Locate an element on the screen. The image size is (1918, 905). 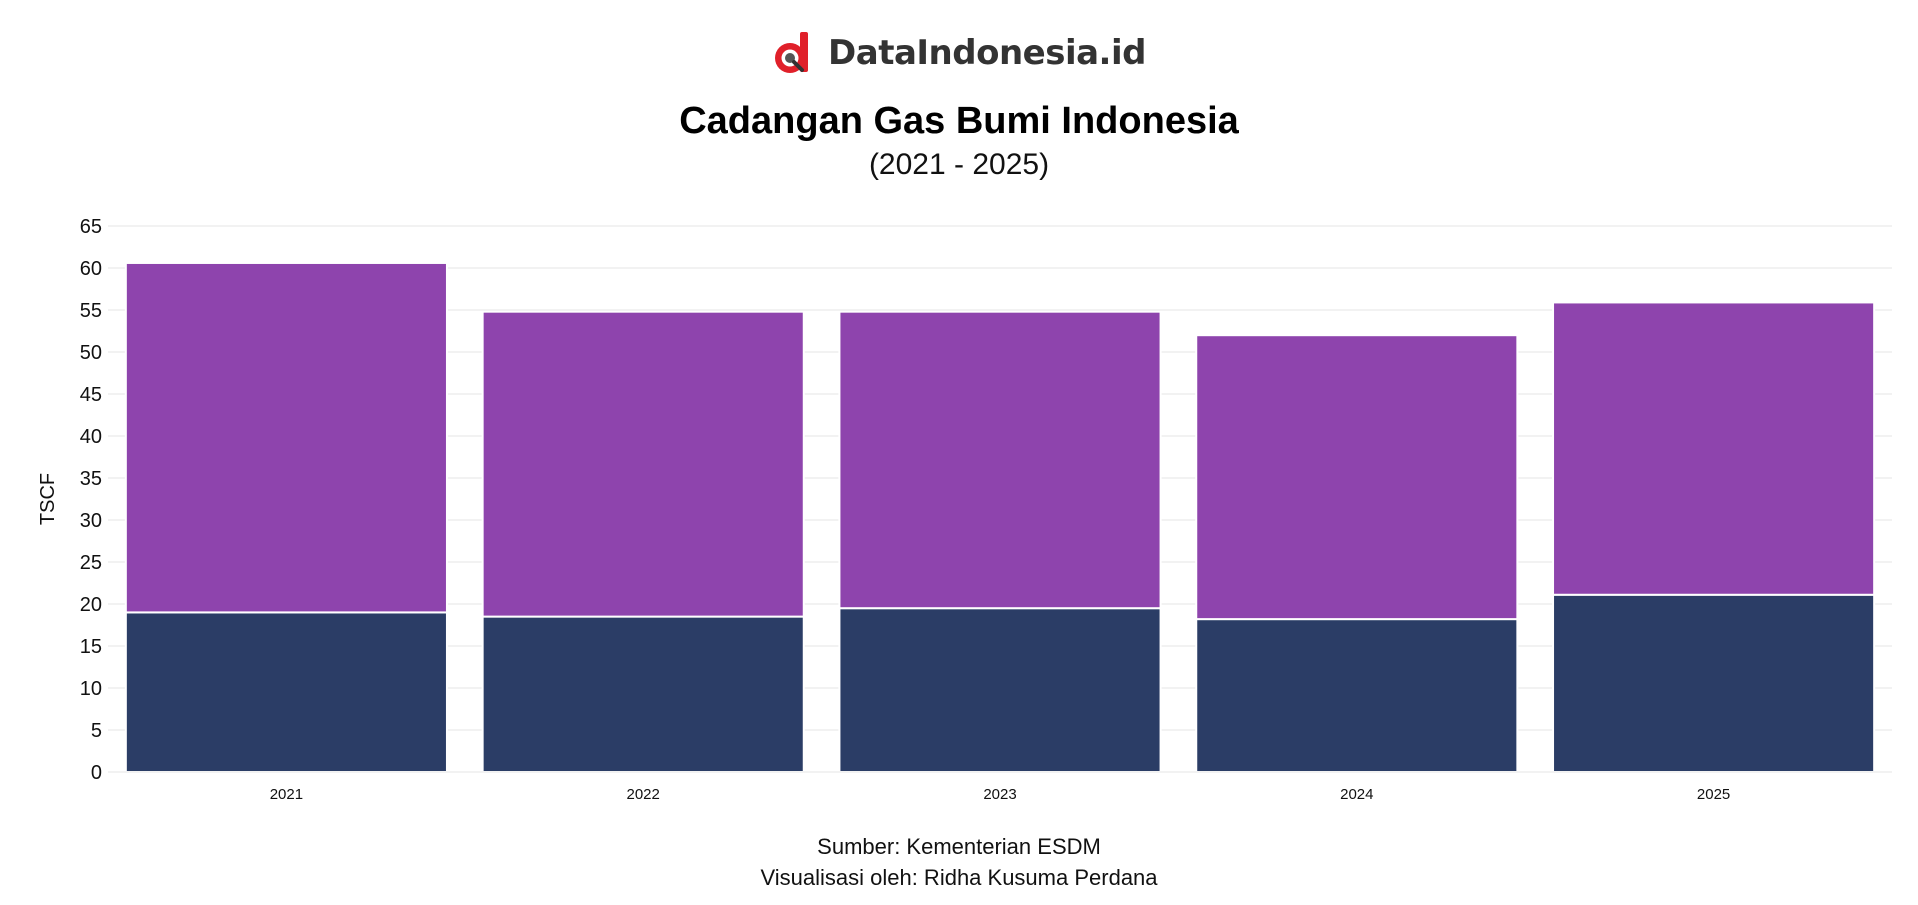
y-axis-label: TSCF is located at coordinates (48, 499).